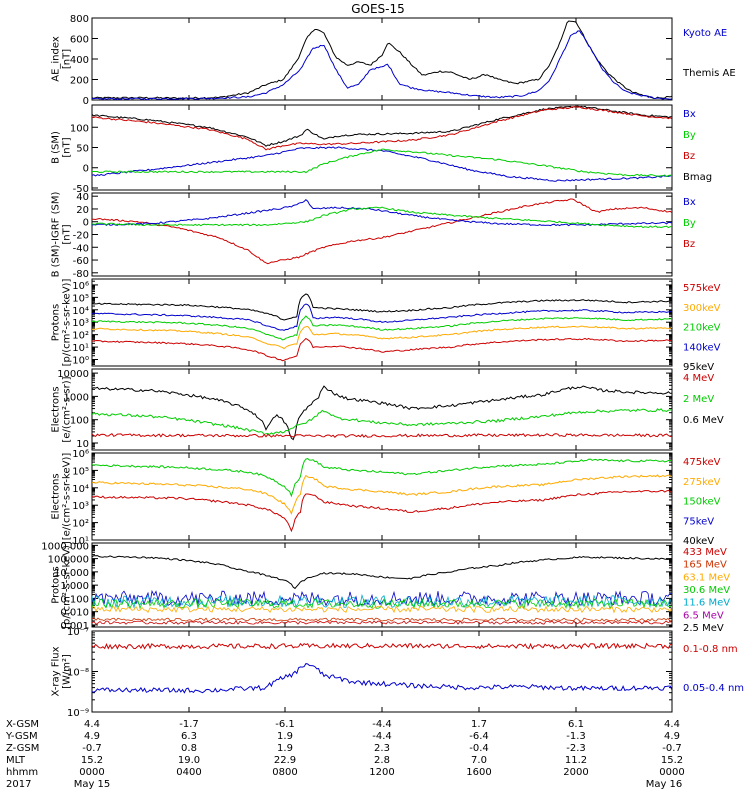 The height and width of the screenshot is (804, 750). What do you see at coordinates (705, 552) in the screenshot?
I see `legend-entry: 433 MeV` at bounding box center [705, 552].